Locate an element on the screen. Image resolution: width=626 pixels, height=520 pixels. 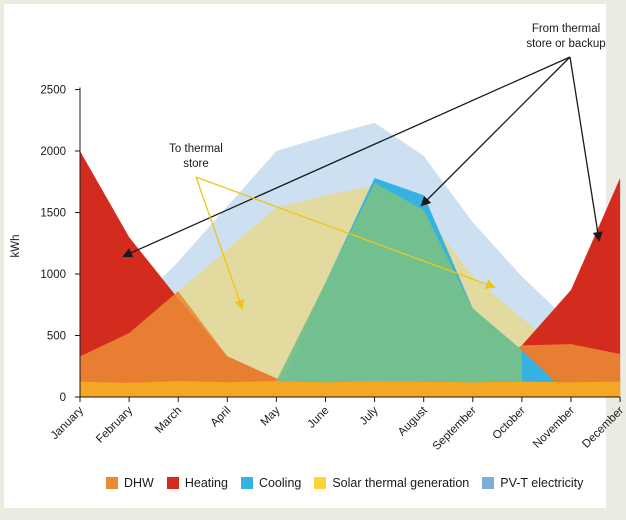
legend-item-cooling: Cooling is located at coordinates (271, 483).